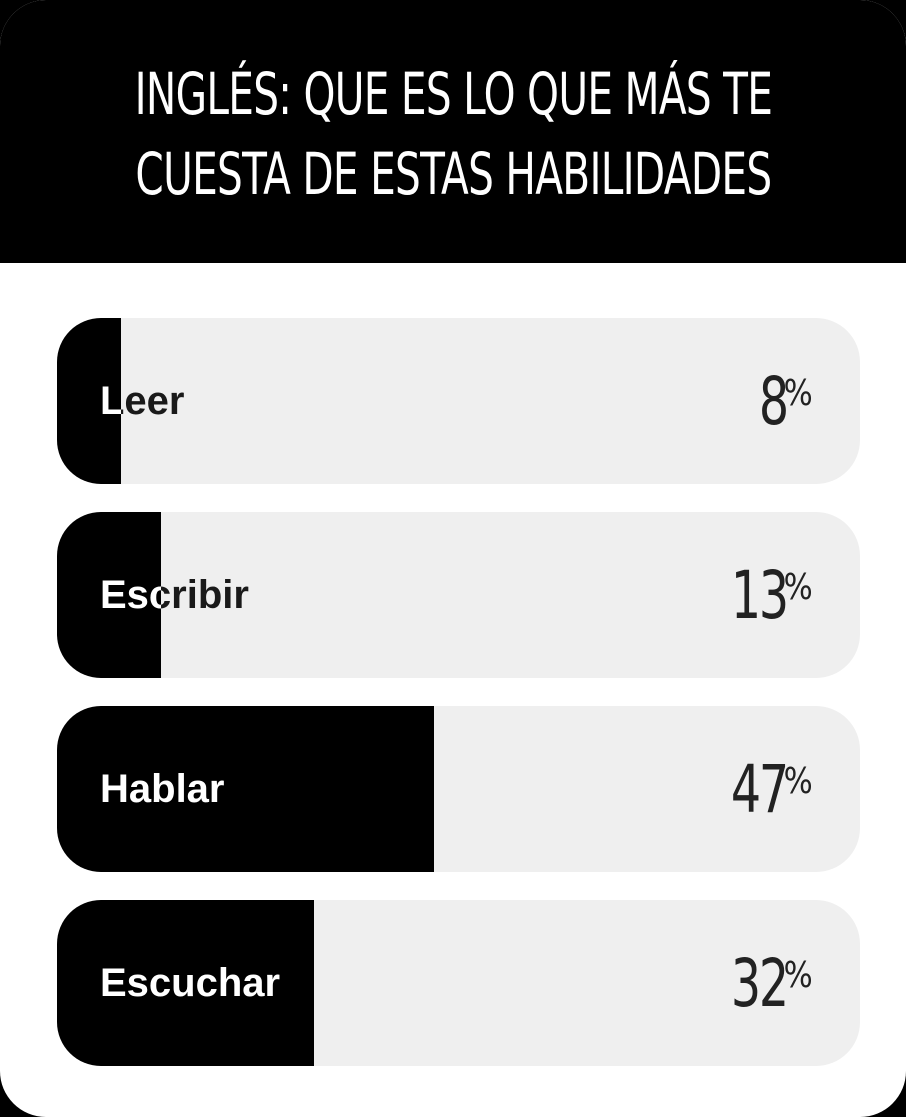 This screenshot has height=1117, width=906. I want to click on poll-option-percent: 47 %, so click(762, 789).